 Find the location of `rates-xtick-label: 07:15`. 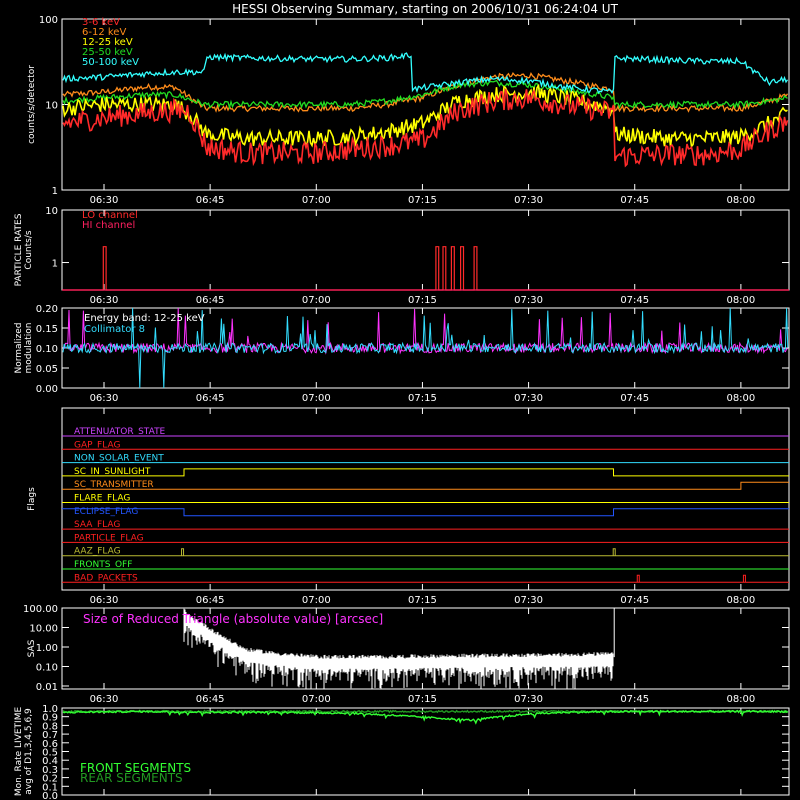

rates-xtick-label: 07:15 is located at coordinates (422, 200).